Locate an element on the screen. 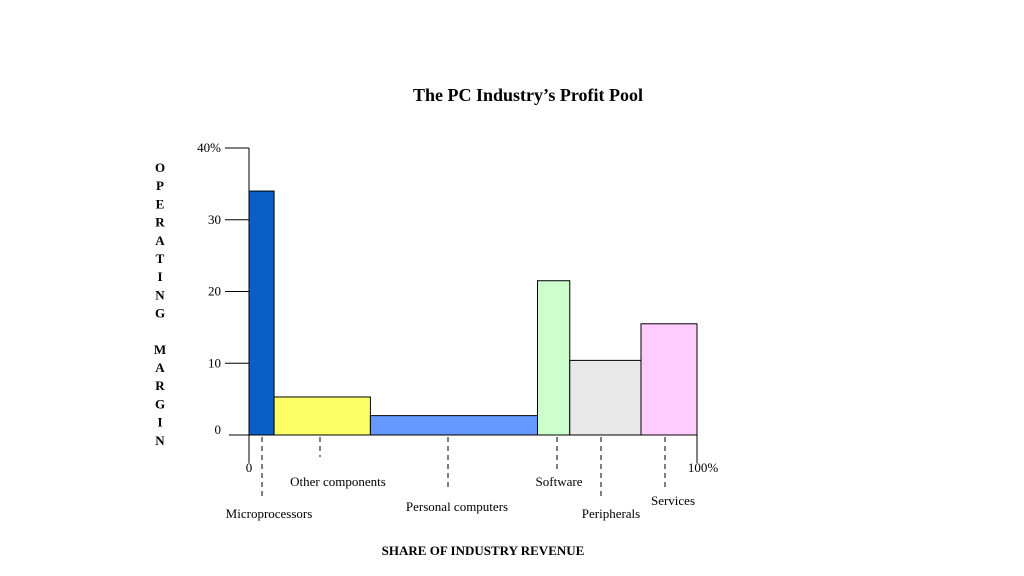 The image size is (1024, 576). y-tick-label: 20 is located at coordinates (214, 291).